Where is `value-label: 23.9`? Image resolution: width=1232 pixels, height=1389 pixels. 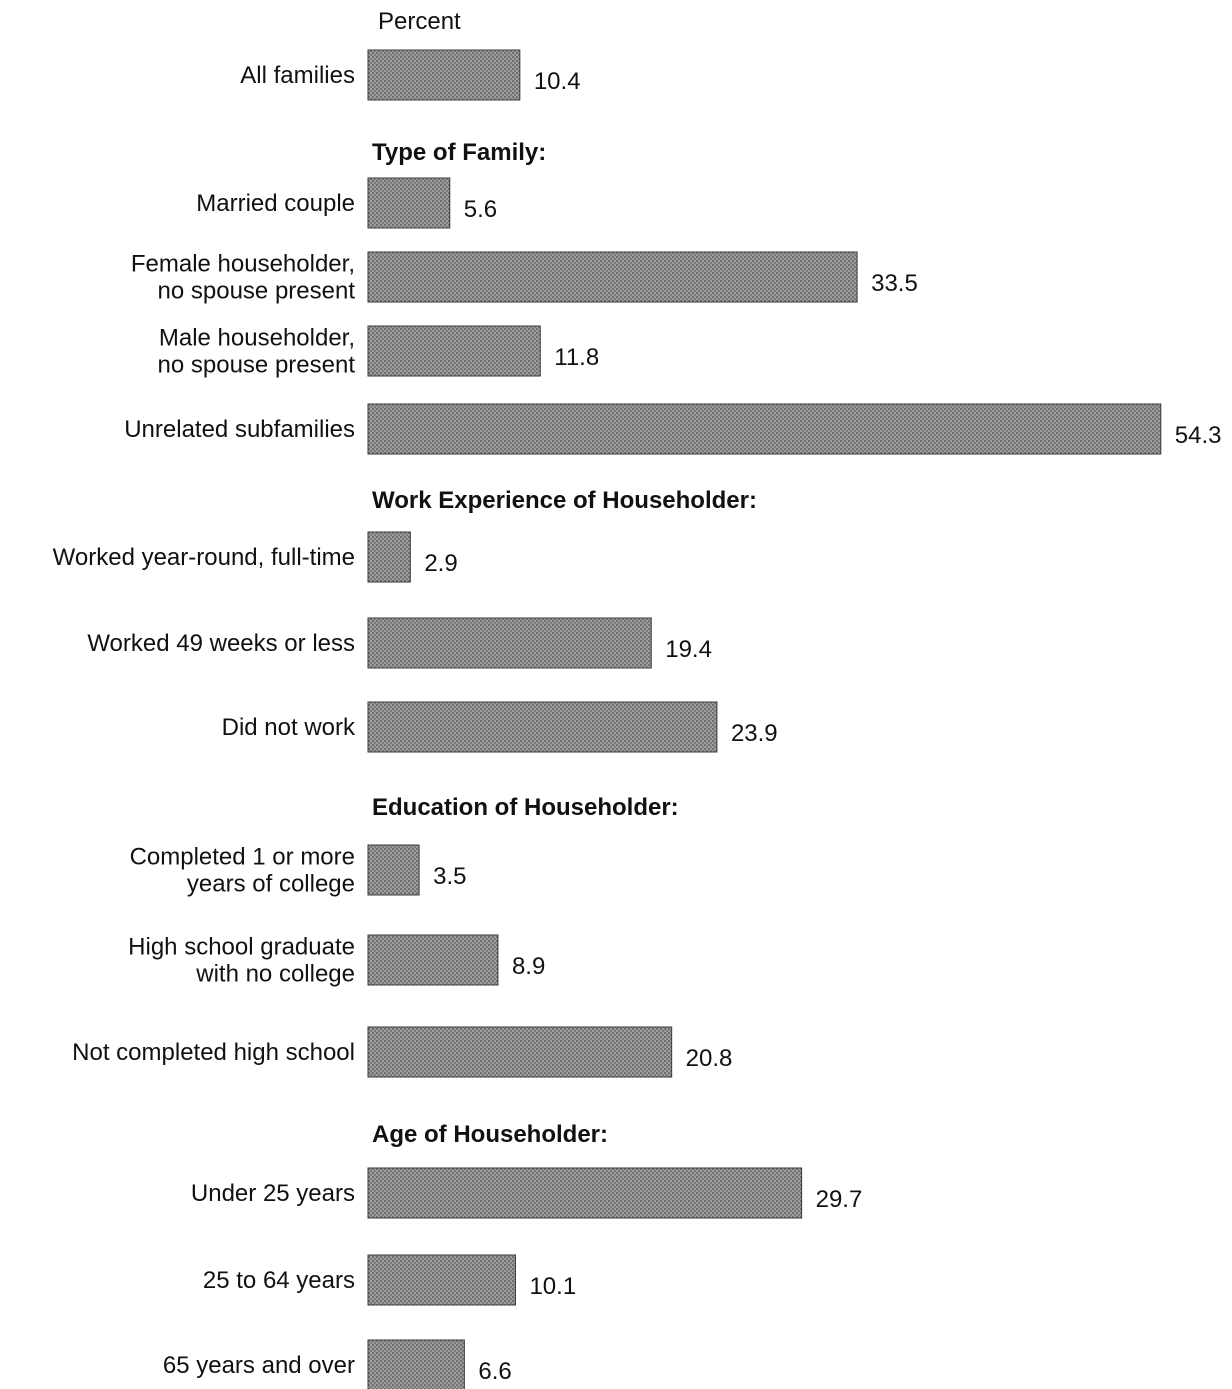 value-label: 23.9 is located at coordinates (754, 733).